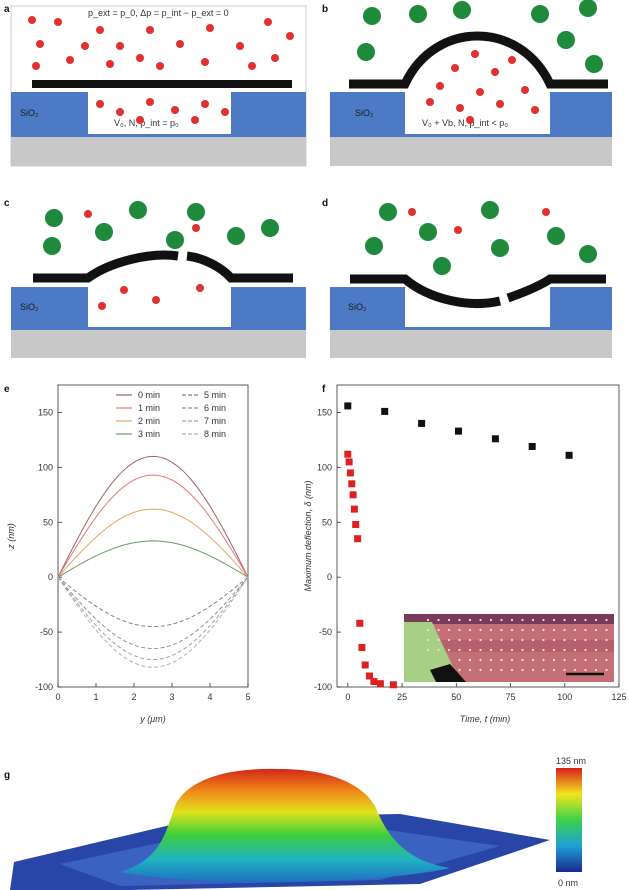 This screenshot has width=629, height=890. Describe the element at coordinates (46, 632) in the screenshot. I see `y-tick-label: -50` at that location.